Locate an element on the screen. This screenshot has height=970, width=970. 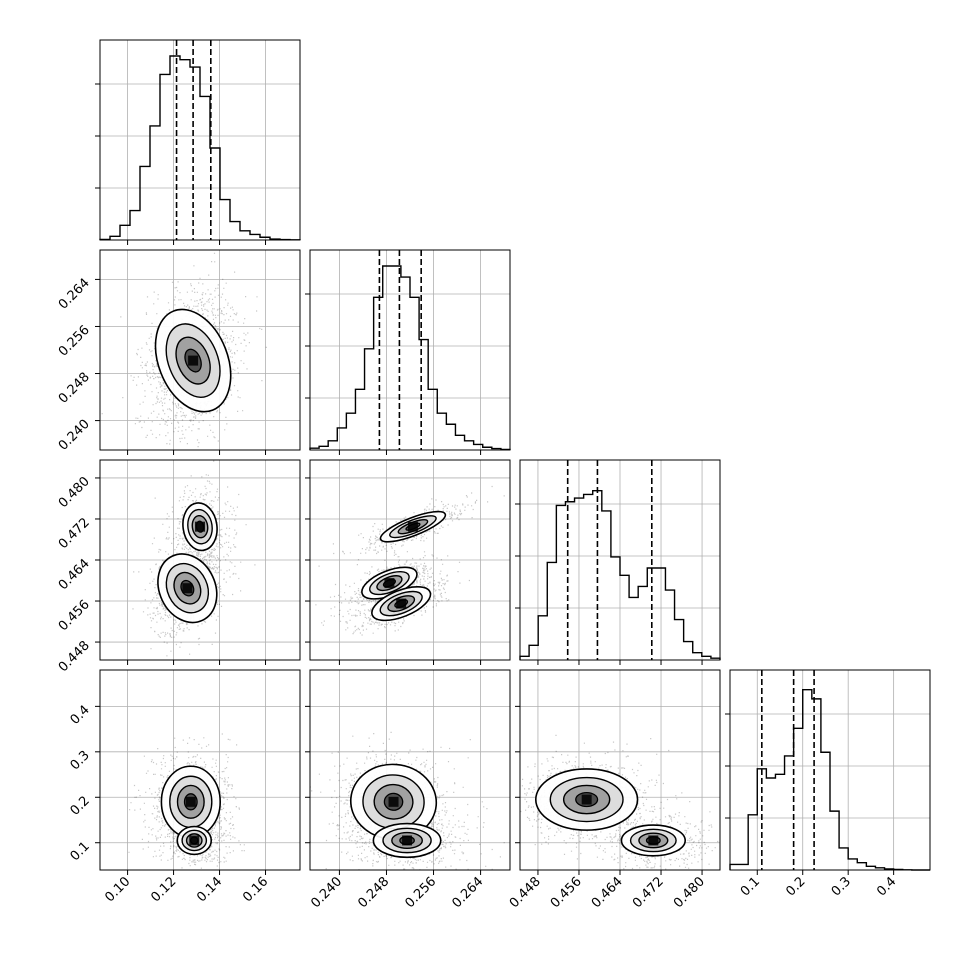
panel-x-tick-label: 0.456 is located at coordinates (566, 892).